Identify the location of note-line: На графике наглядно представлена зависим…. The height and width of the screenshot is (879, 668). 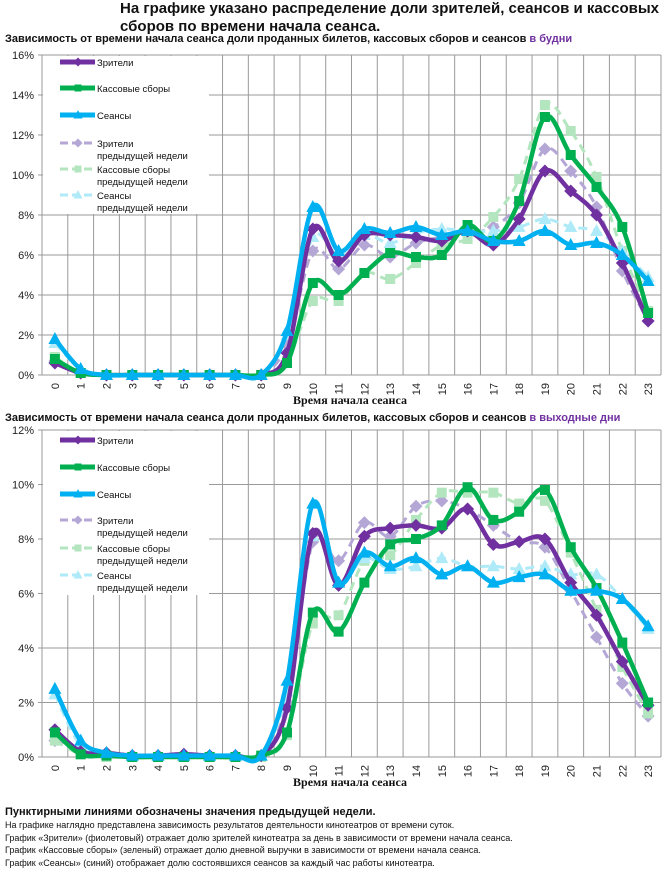
(230, 825).